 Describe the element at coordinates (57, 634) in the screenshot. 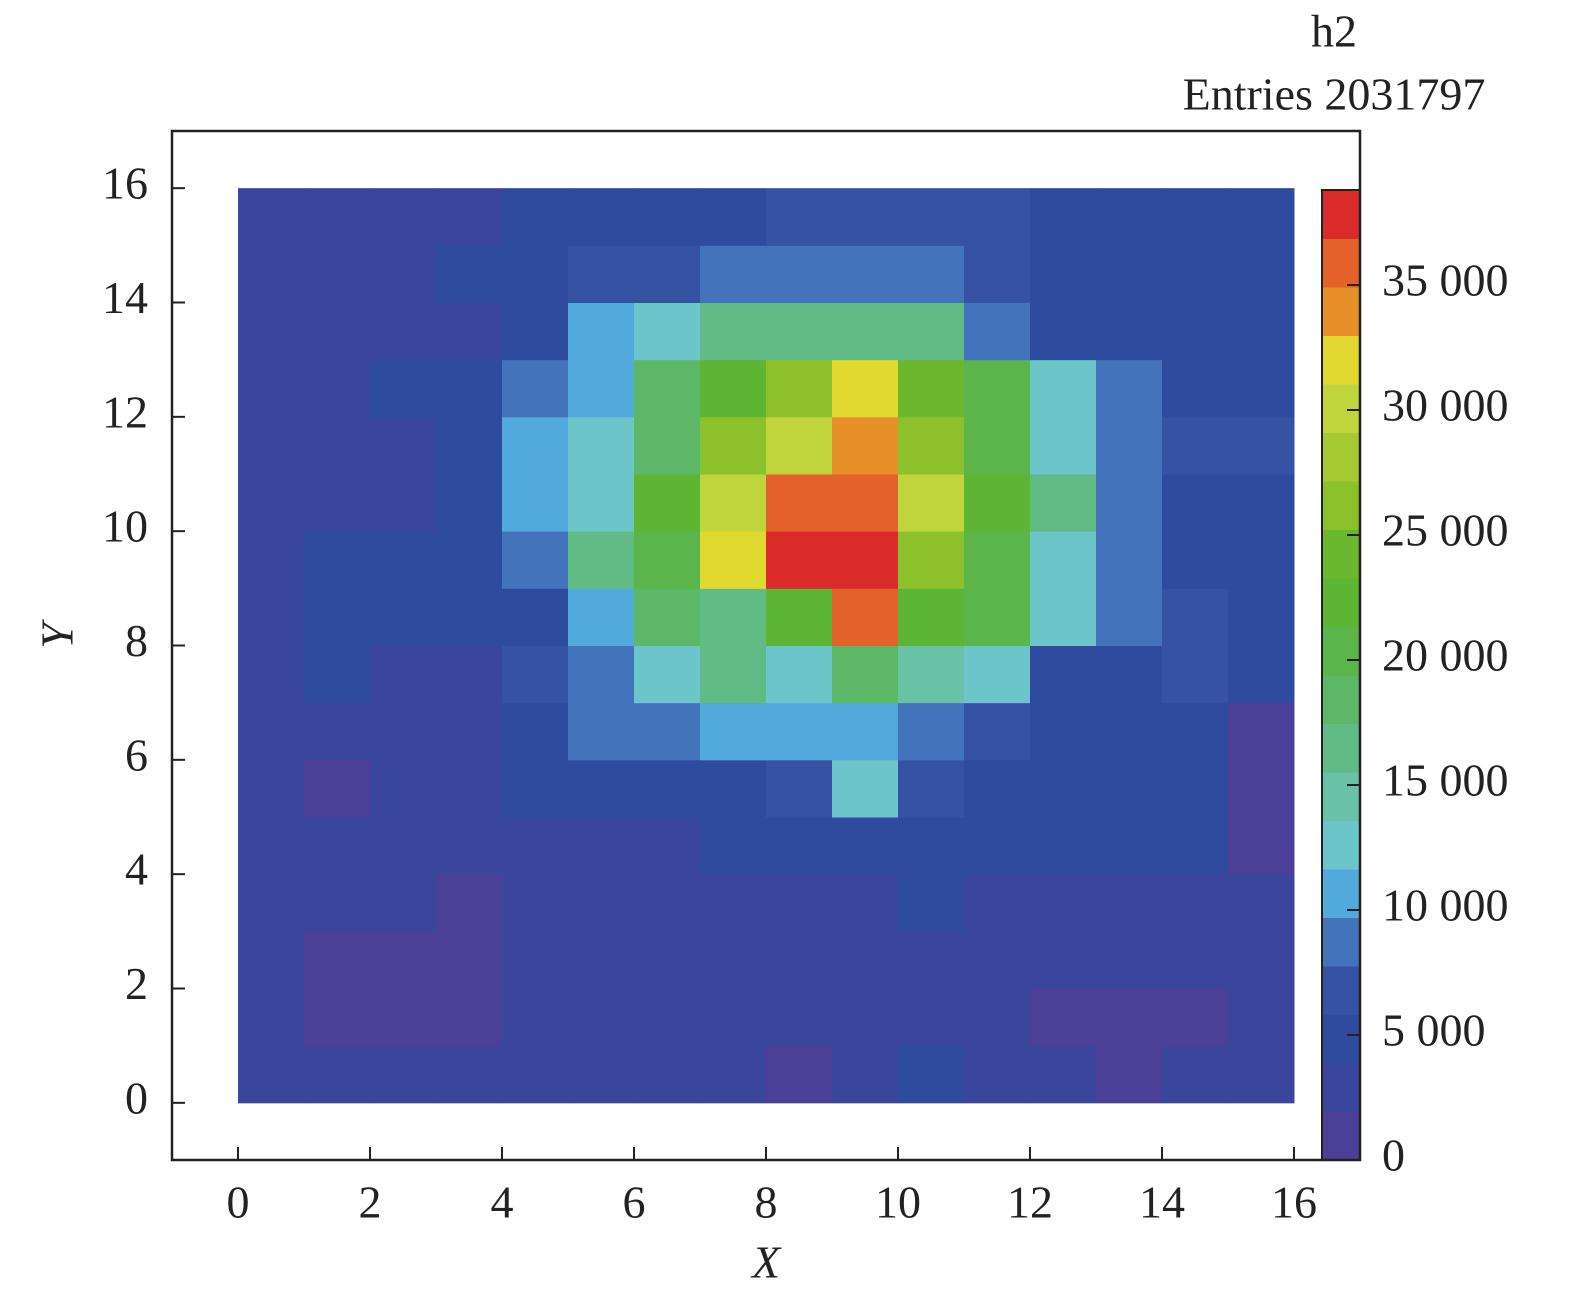

I see `y-axis-label: Y` at that location.